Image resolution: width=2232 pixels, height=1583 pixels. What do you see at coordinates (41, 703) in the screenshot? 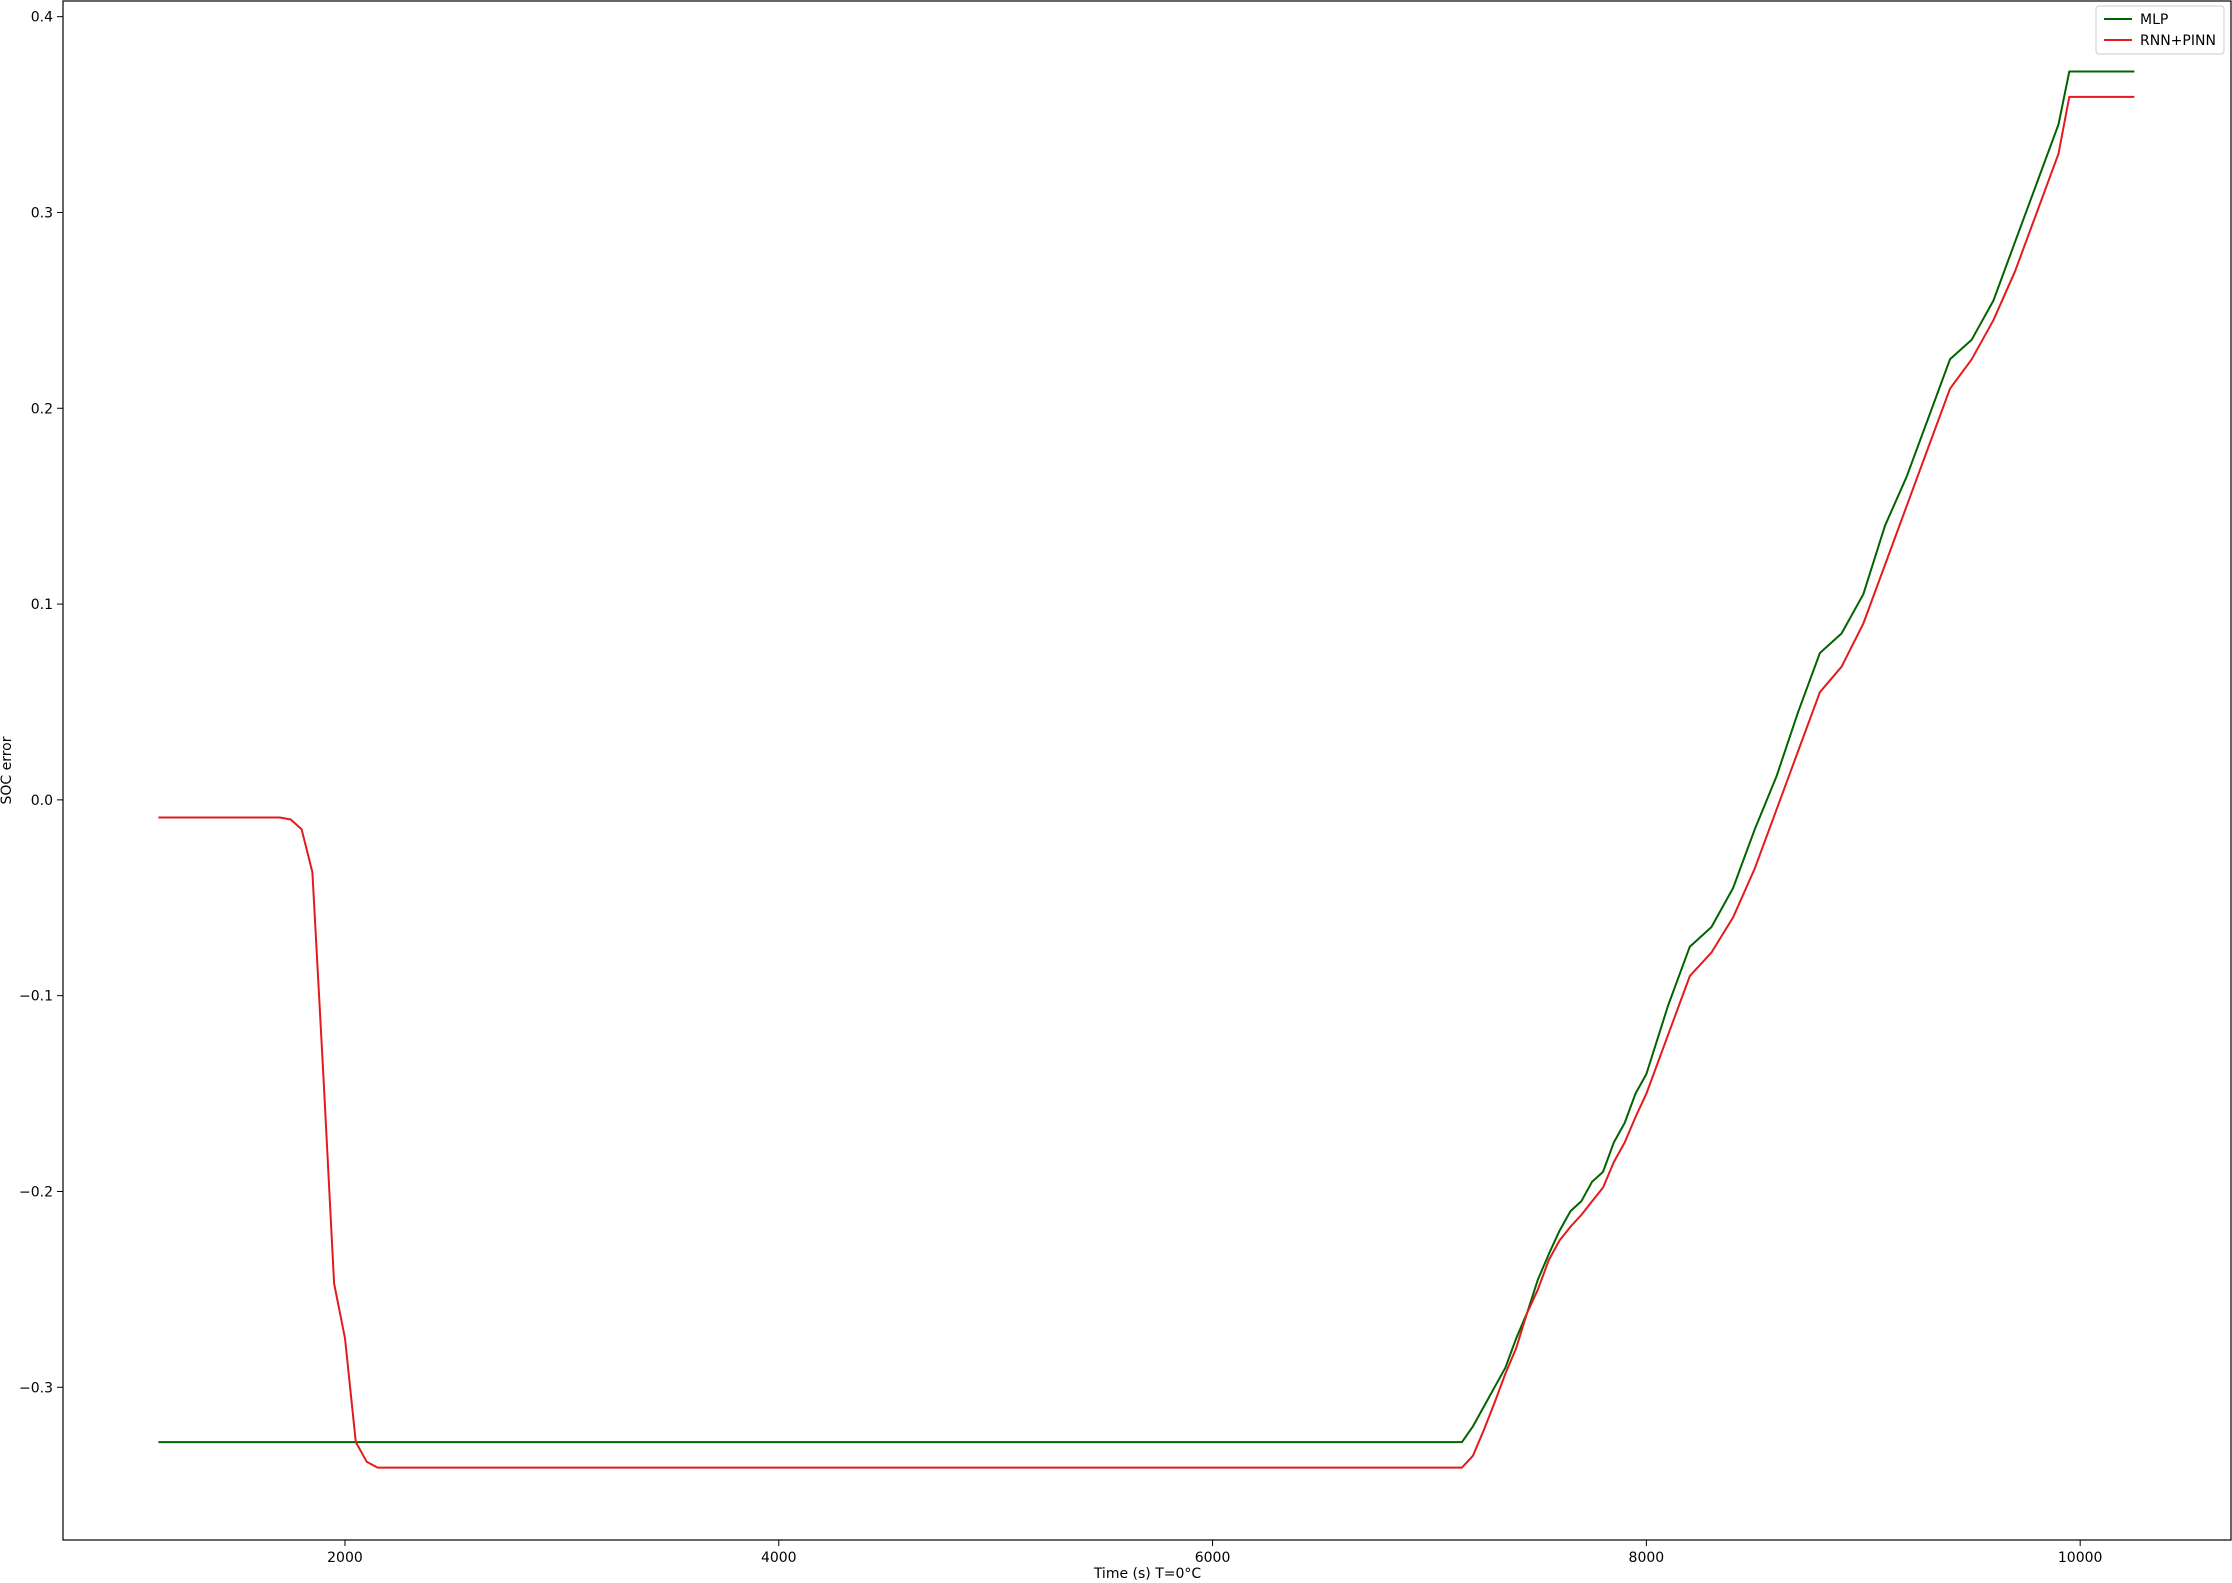
I see `y-axis-ticks: −0.3 −0.2 −0.1 0.0 0.1 0.2 0.3 0.4` at bounding box center [41, 703].